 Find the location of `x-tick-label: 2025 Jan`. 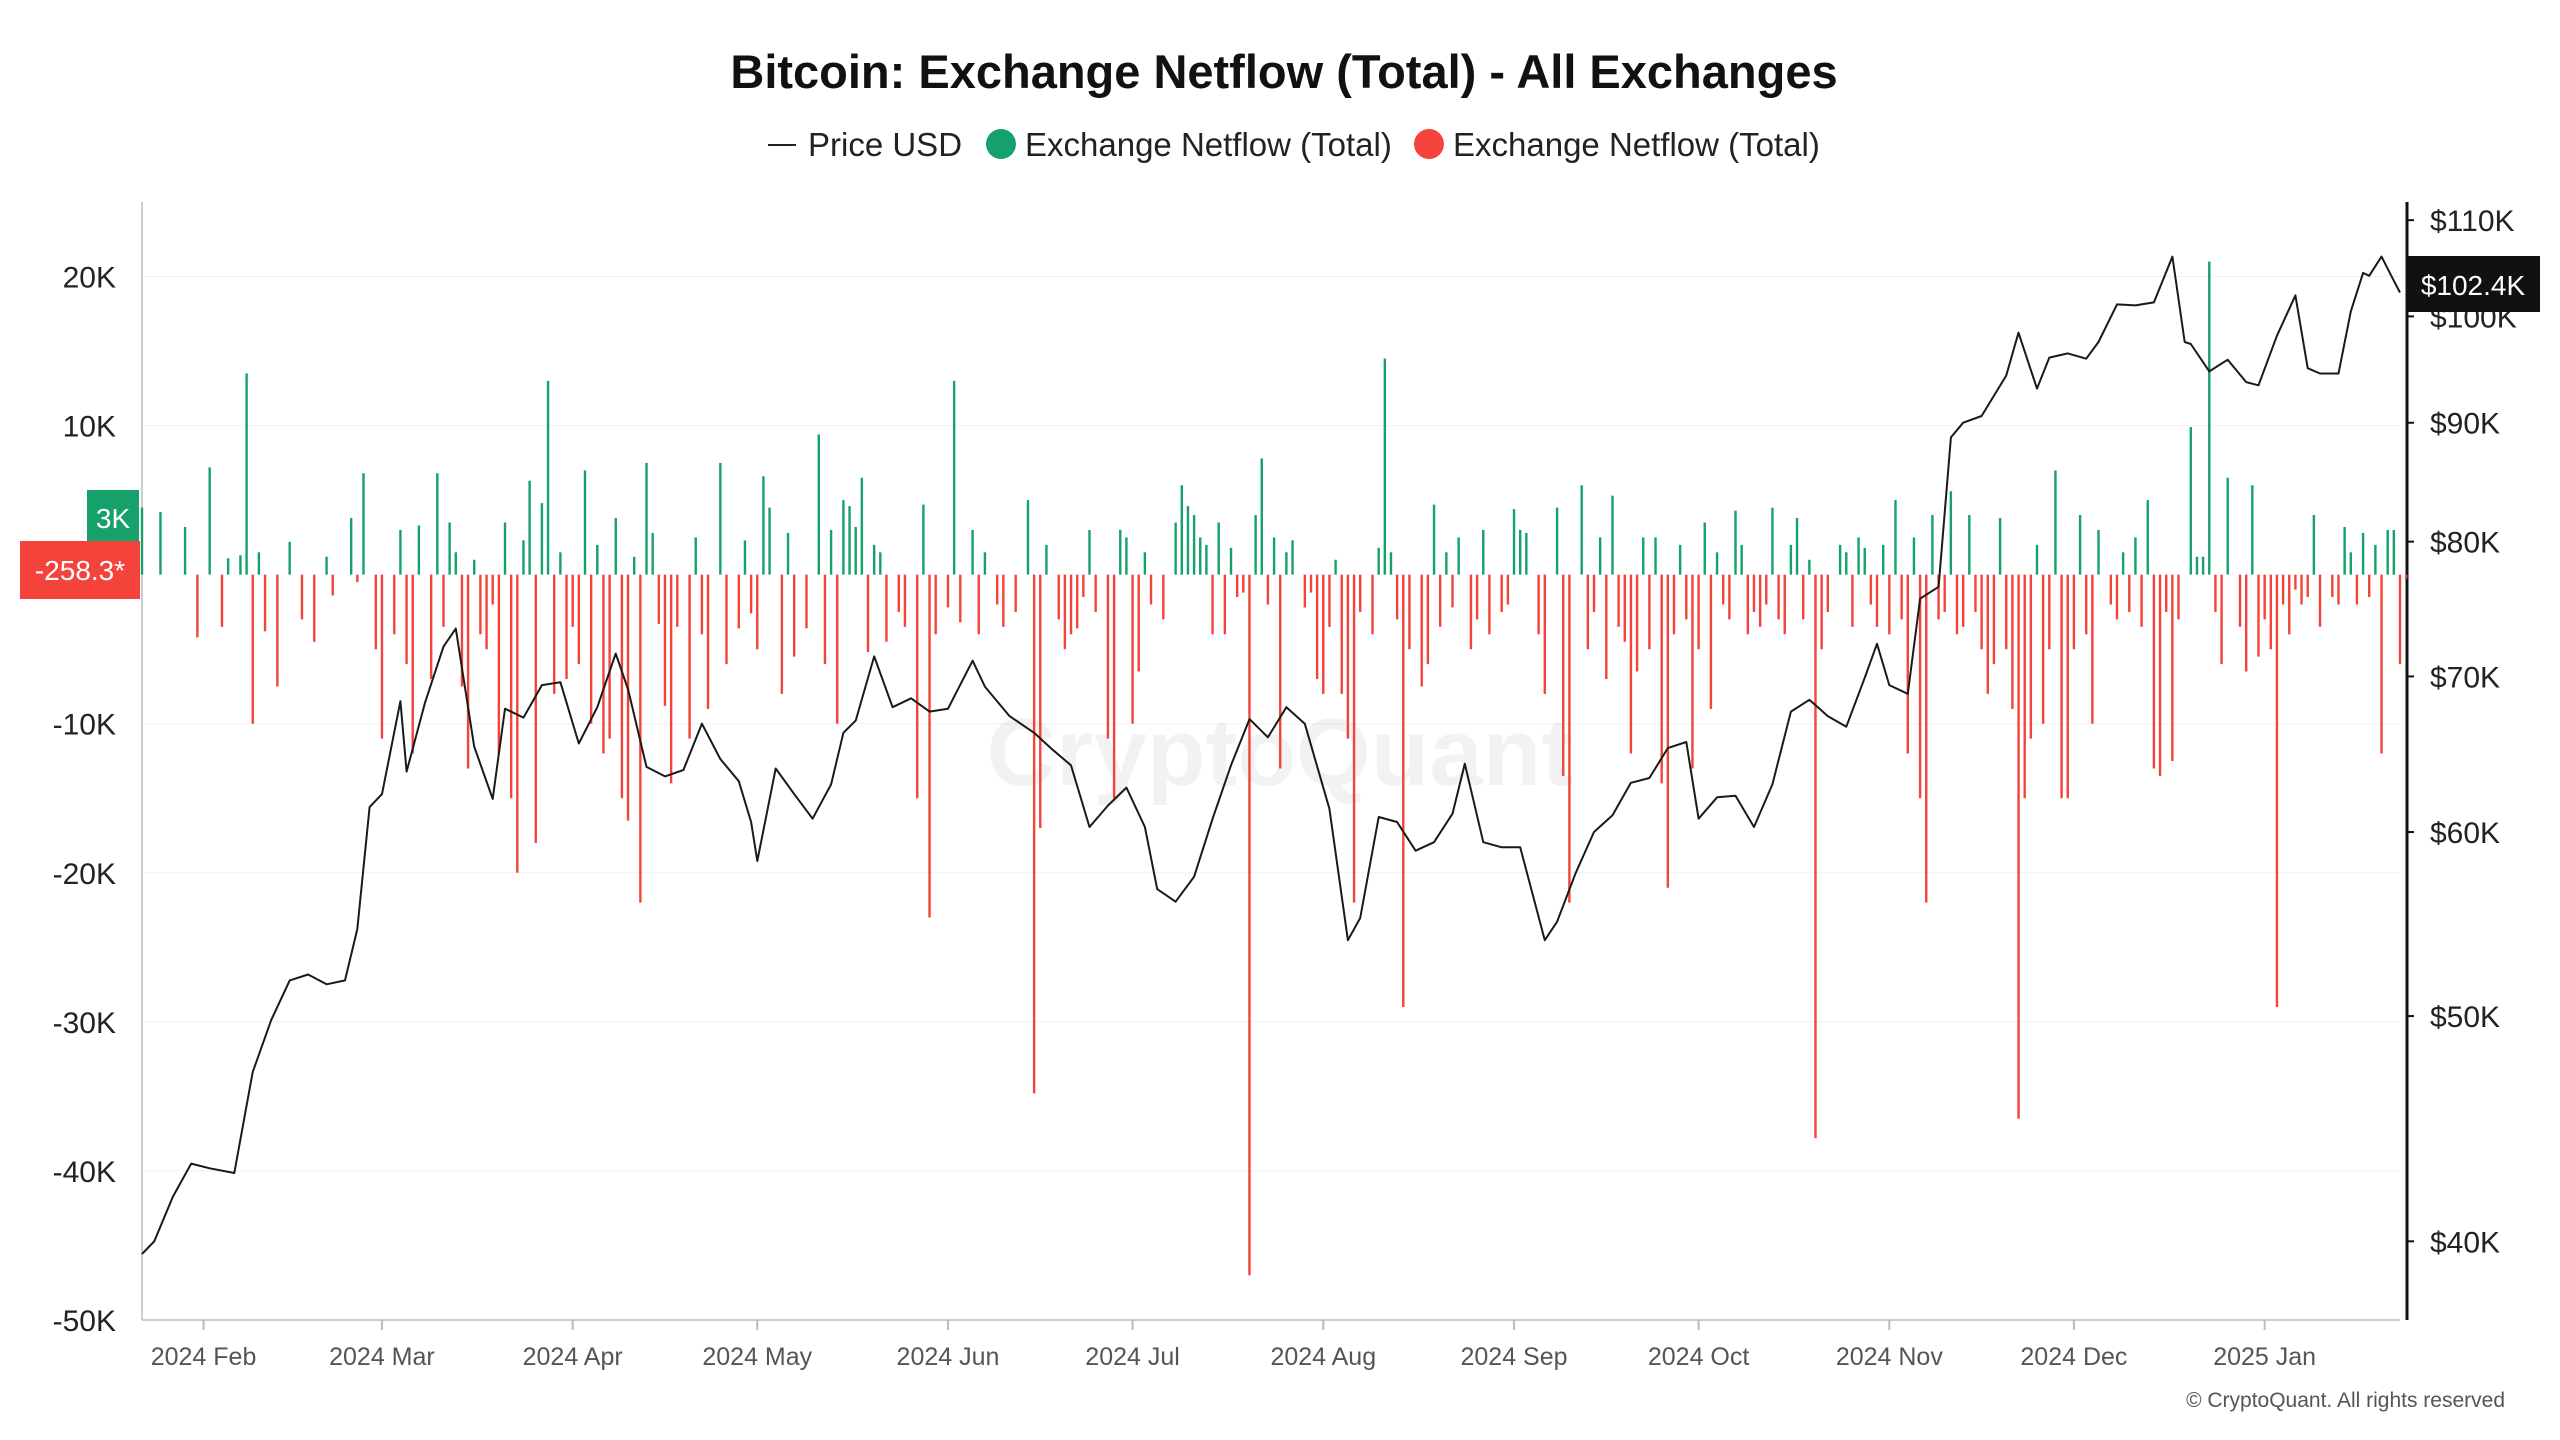

x-tick-label: 2025 Jan is located at coordinates (2264, 1357).